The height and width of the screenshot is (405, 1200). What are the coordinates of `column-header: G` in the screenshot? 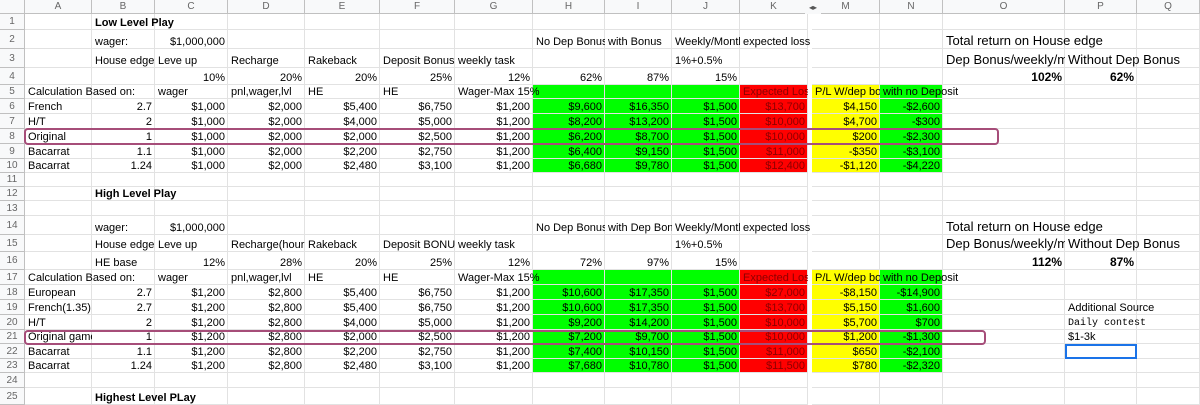 It's located at (494, 7).